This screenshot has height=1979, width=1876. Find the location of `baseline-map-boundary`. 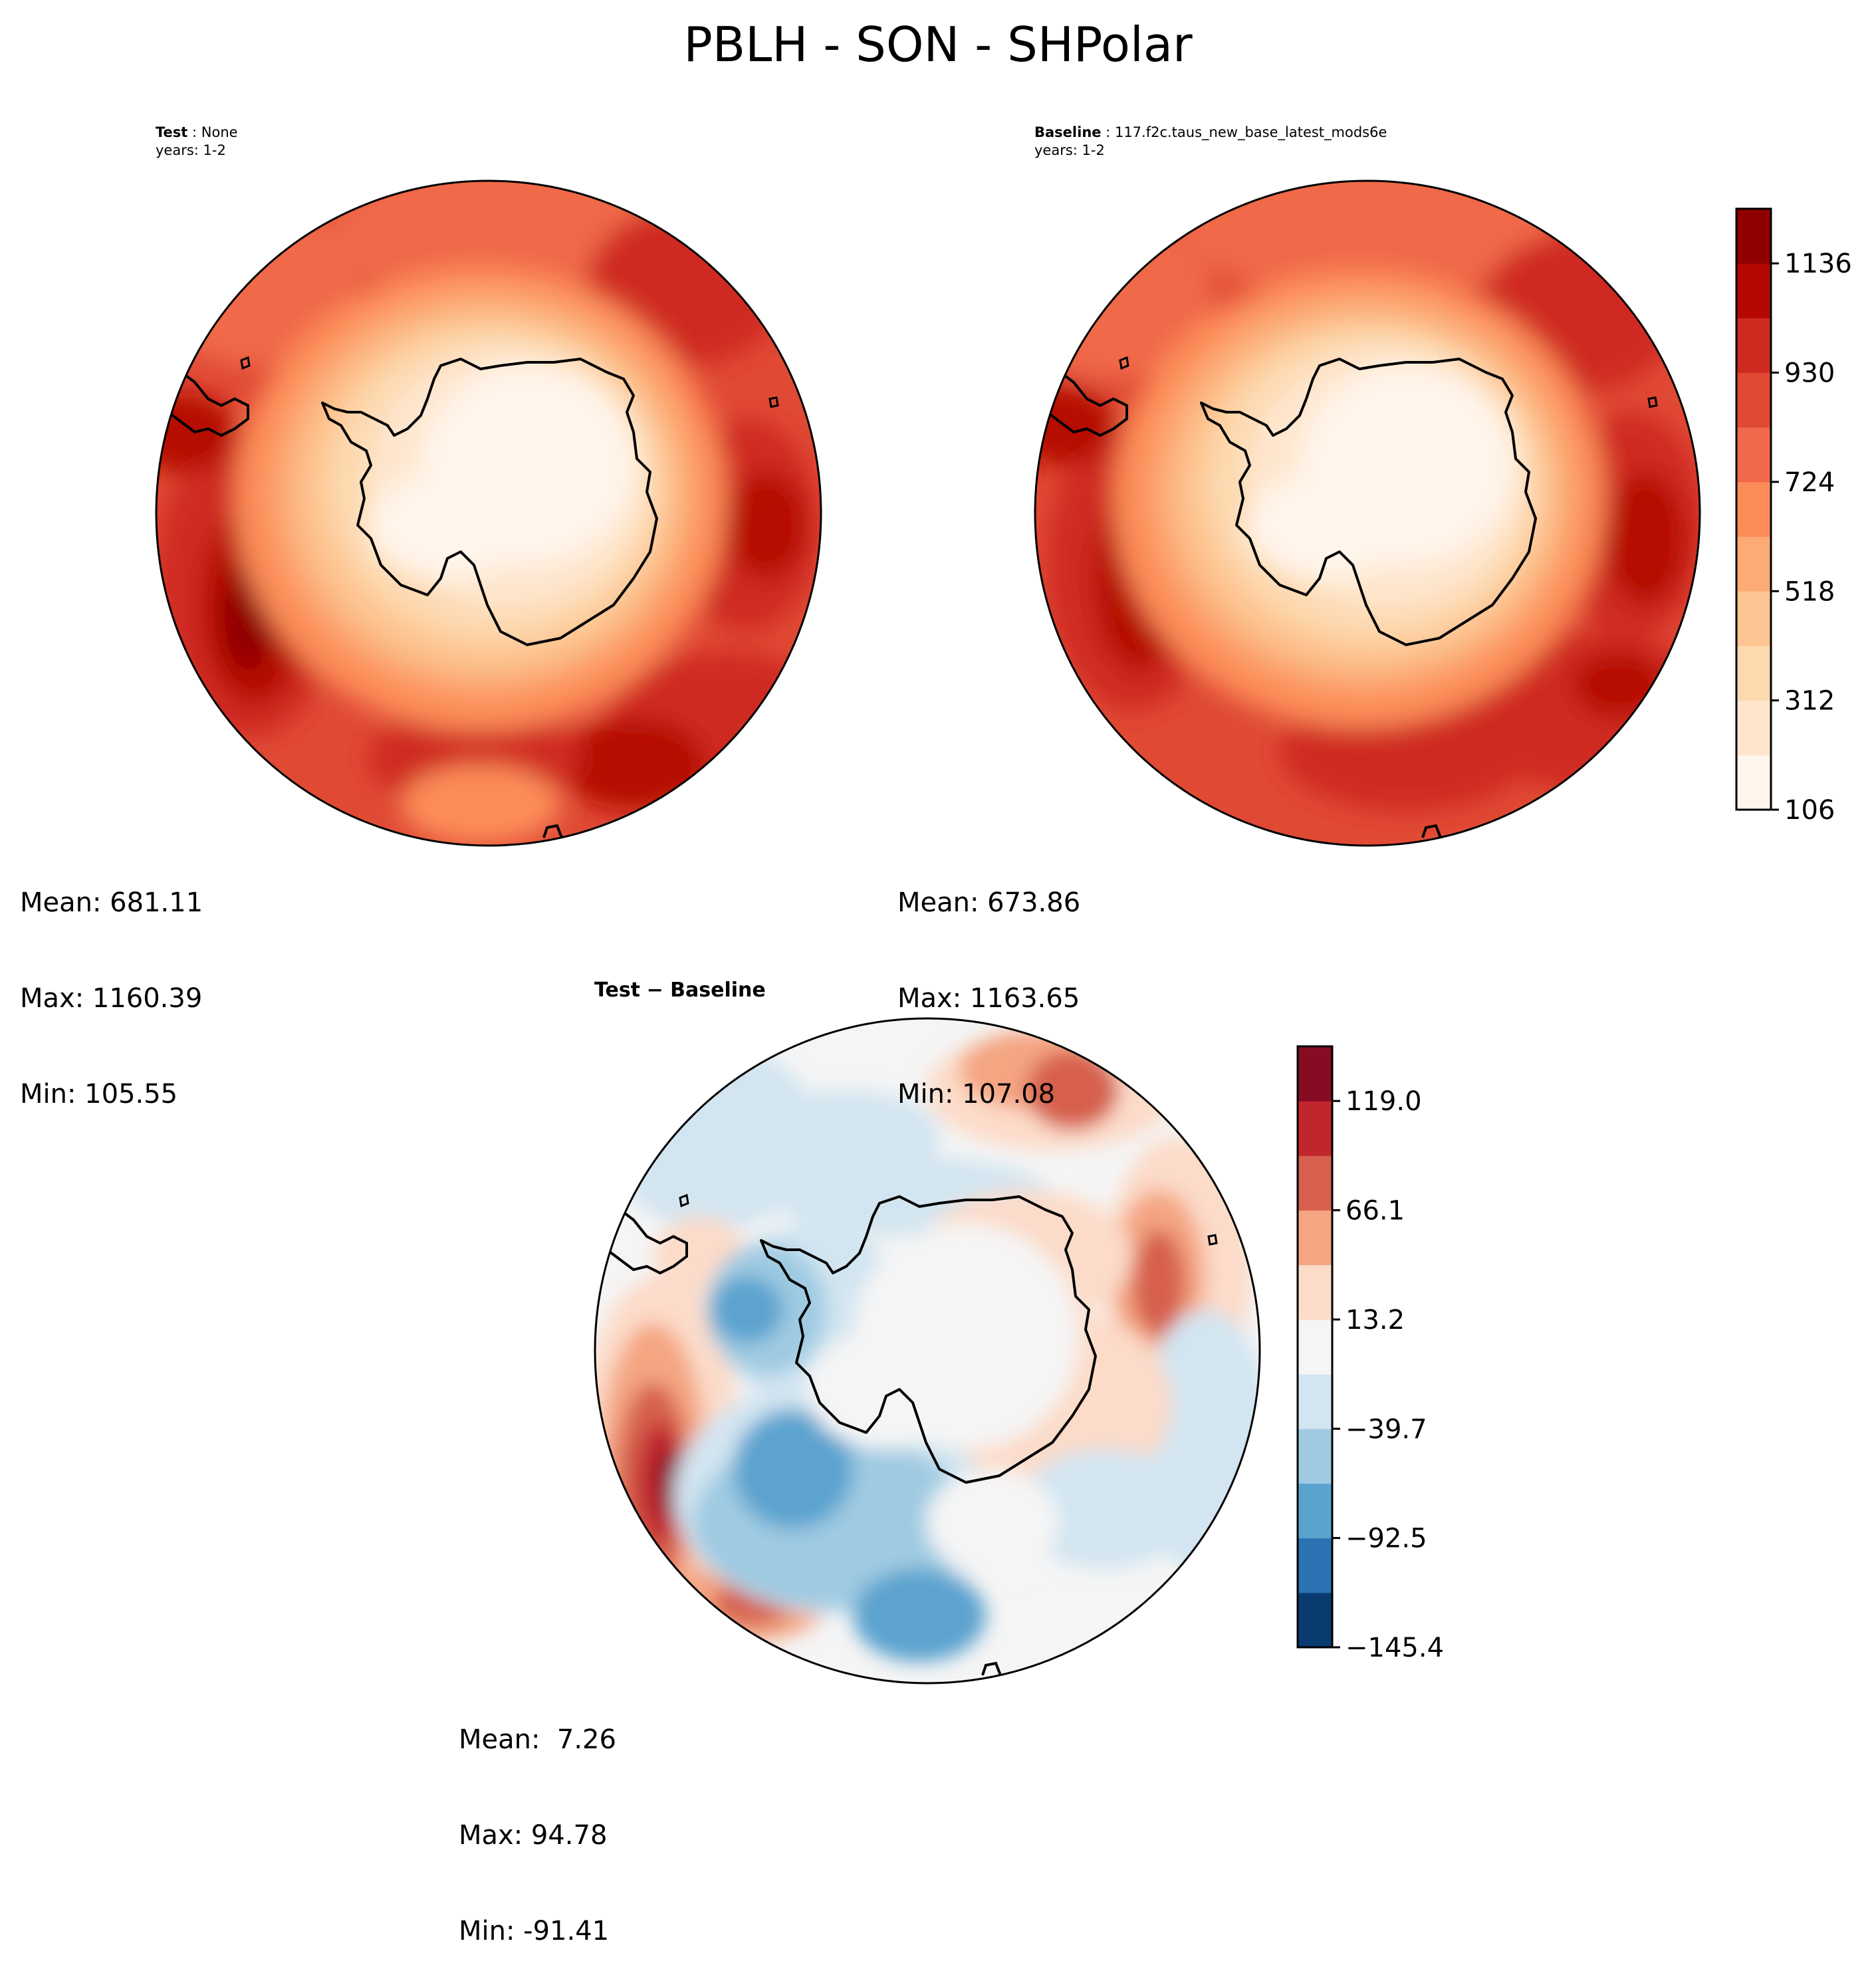

baseline-map-boundary is located at coordinates (1368, 513).